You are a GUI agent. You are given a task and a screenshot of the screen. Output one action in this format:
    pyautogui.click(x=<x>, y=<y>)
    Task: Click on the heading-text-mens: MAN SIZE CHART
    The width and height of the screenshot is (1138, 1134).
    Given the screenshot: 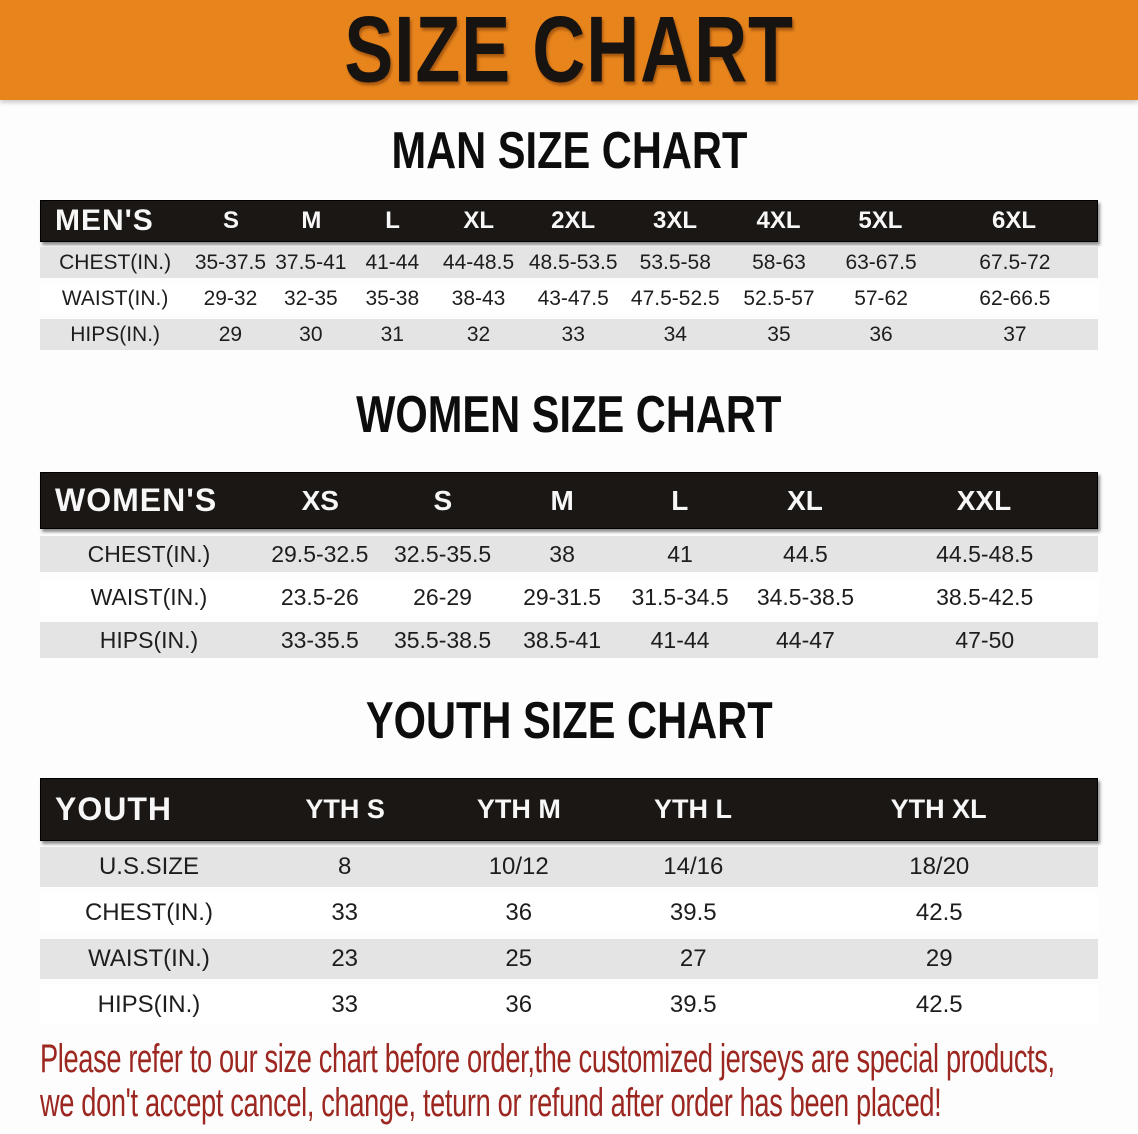 What is the action you would take?
    pyautogui.click(x=569, y=151)
    